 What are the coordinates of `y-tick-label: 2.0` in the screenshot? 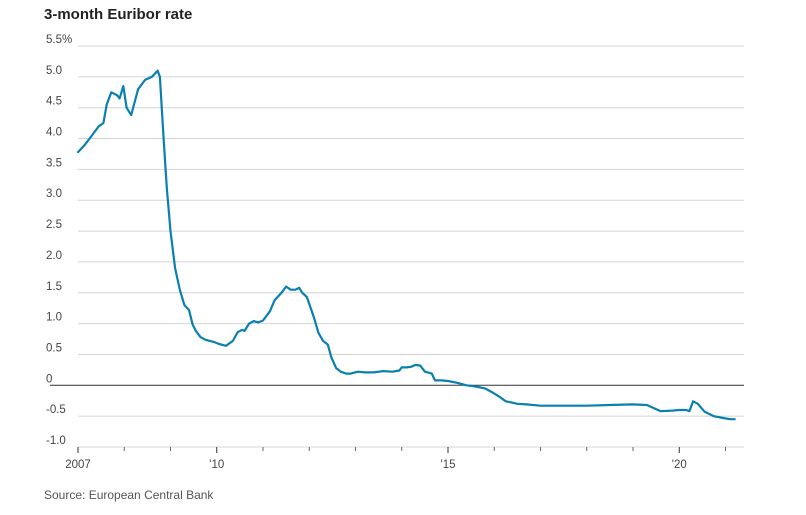 It's located at (54, 256).